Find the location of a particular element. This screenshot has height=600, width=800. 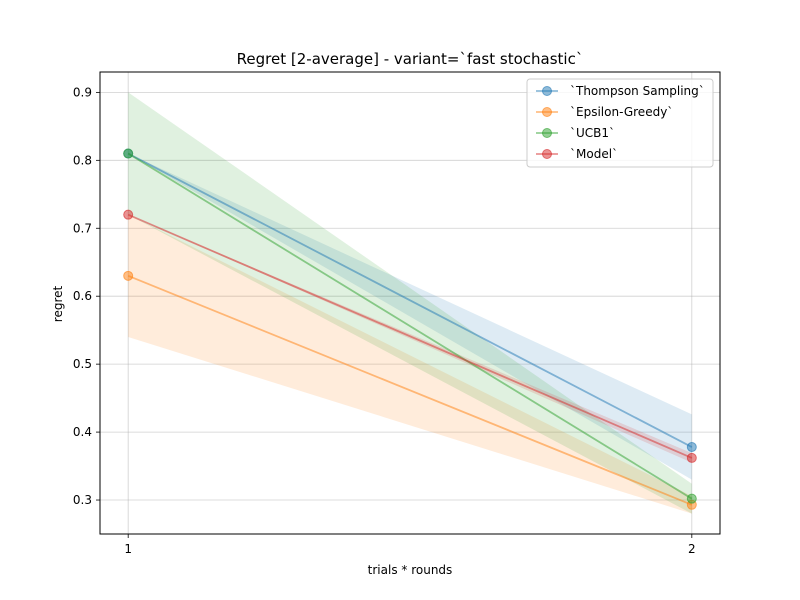

legend-box is located at coordinates (620, 123).